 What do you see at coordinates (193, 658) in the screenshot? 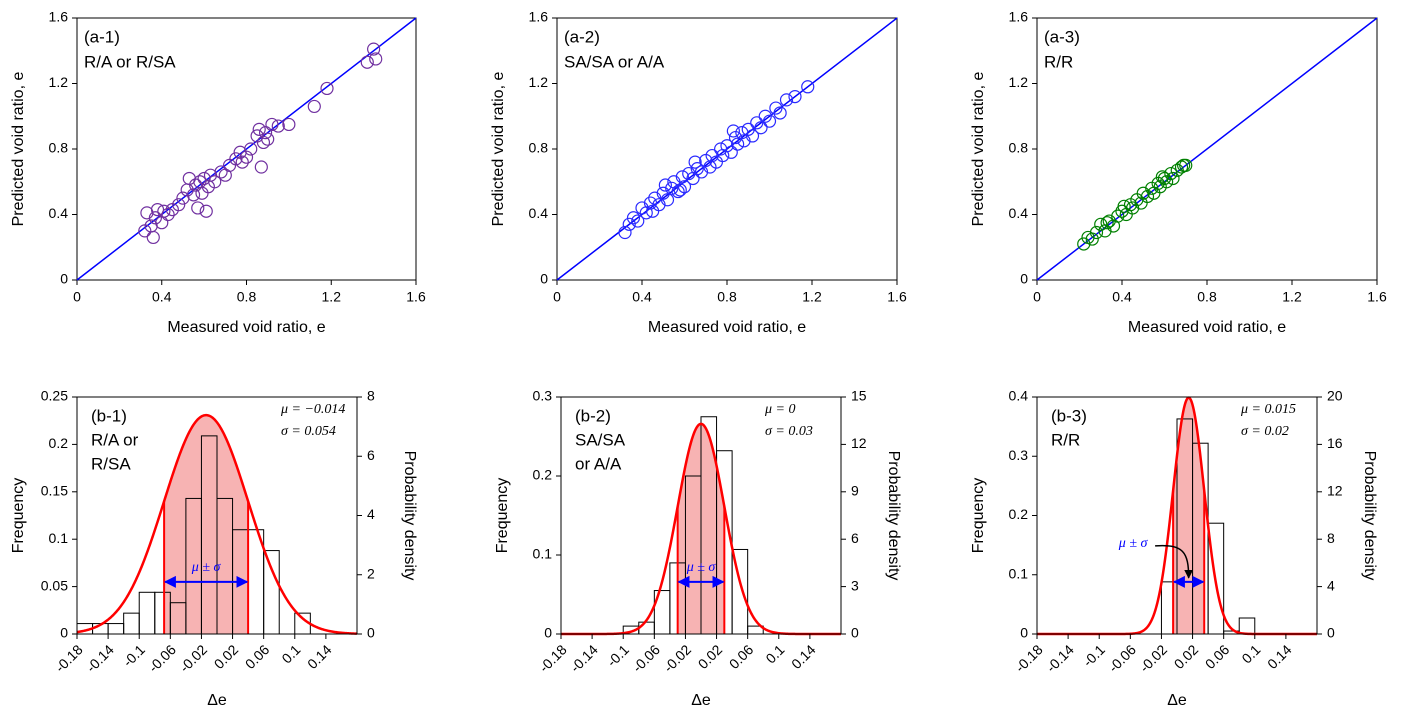
I see `x-tick-label: -0.02` at bounding box center [193, 658].